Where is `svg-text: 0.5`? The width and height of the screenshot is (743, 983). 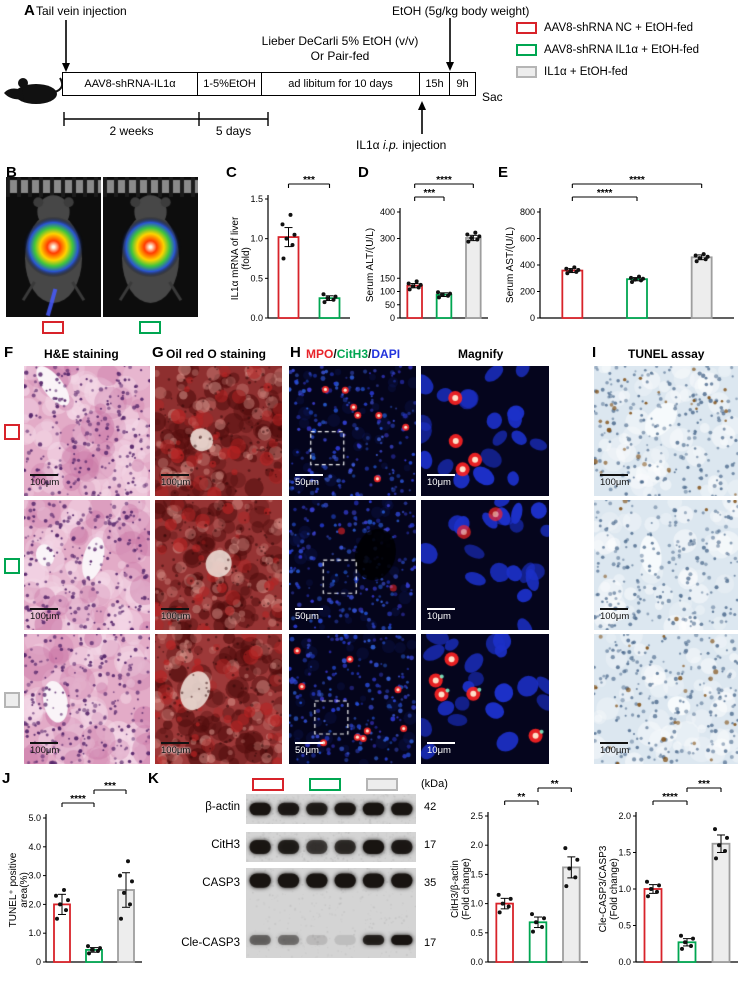 svg-text: 0.5 is located at coordinates (256, 278).